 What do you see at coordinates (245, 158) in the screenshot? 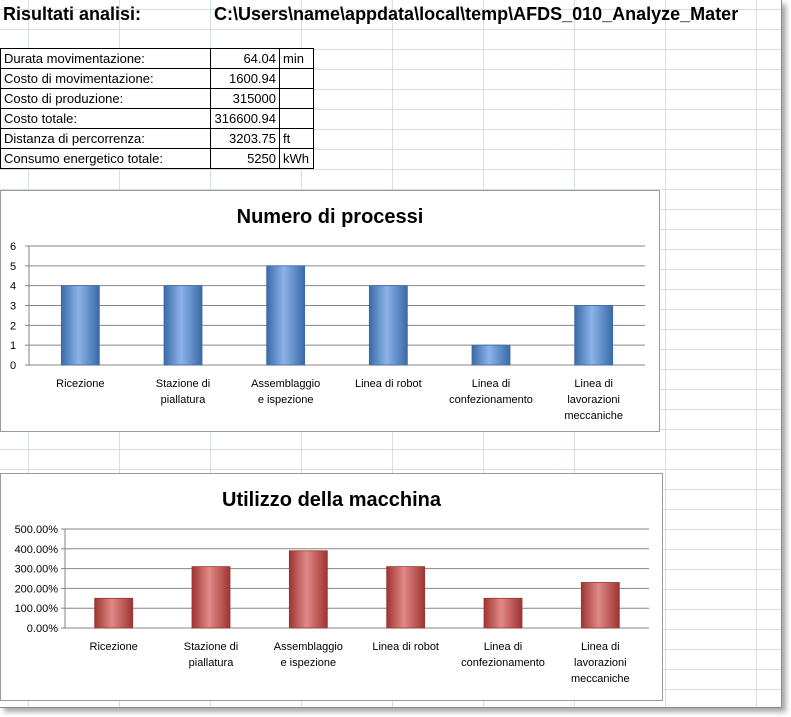
I see `summary-value: 5250` at bounding box center [245, 158].